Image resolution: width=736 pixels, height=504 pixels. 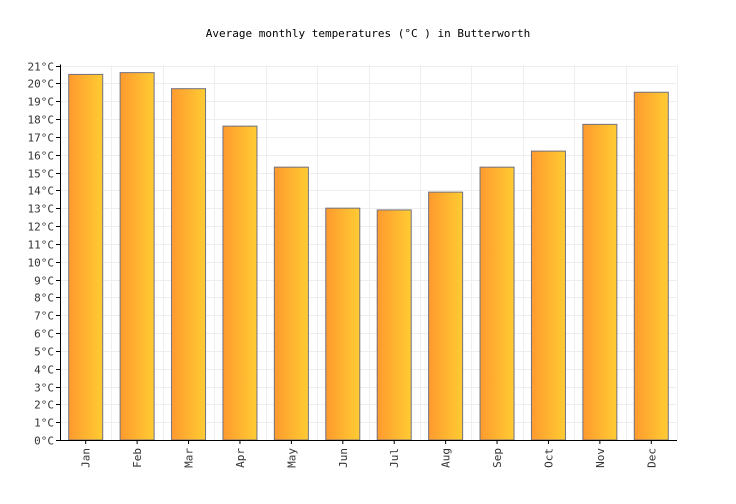 What do you see at coordinates (44, 441) in the screenshot?
I see `y-tick-label: 0°C` at bounding box center [44, 441].